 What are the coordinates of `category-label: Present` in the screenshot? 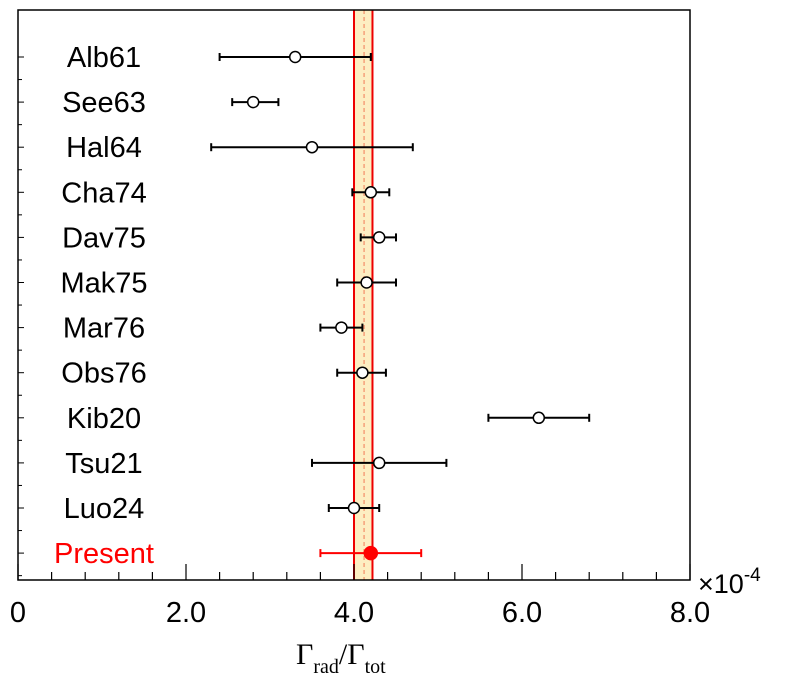 It's located at (104, 554).